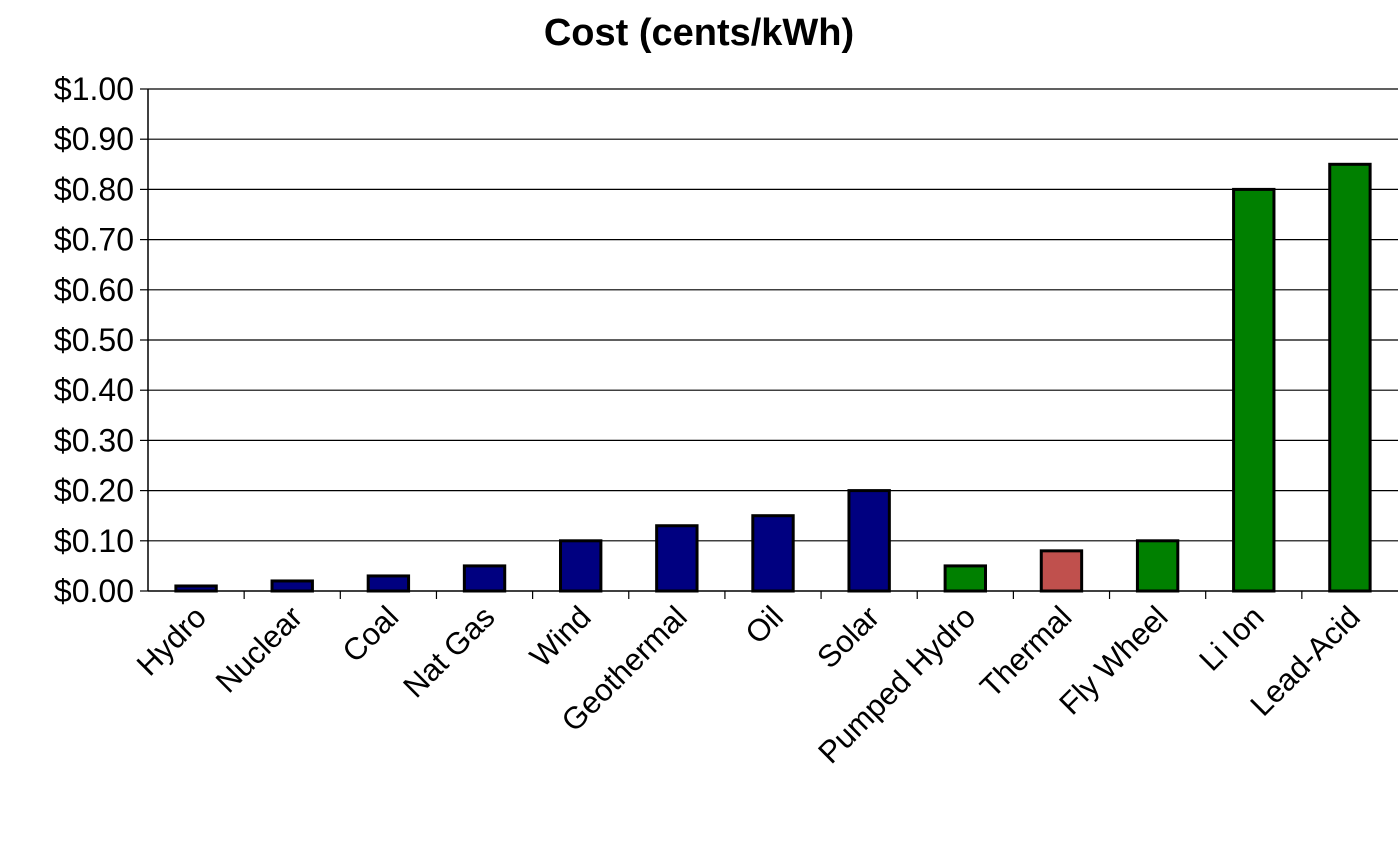 The width and height of the screenshot is (1398, 841). I want to click on y-tick-label: $0.10, so click(94, 541).